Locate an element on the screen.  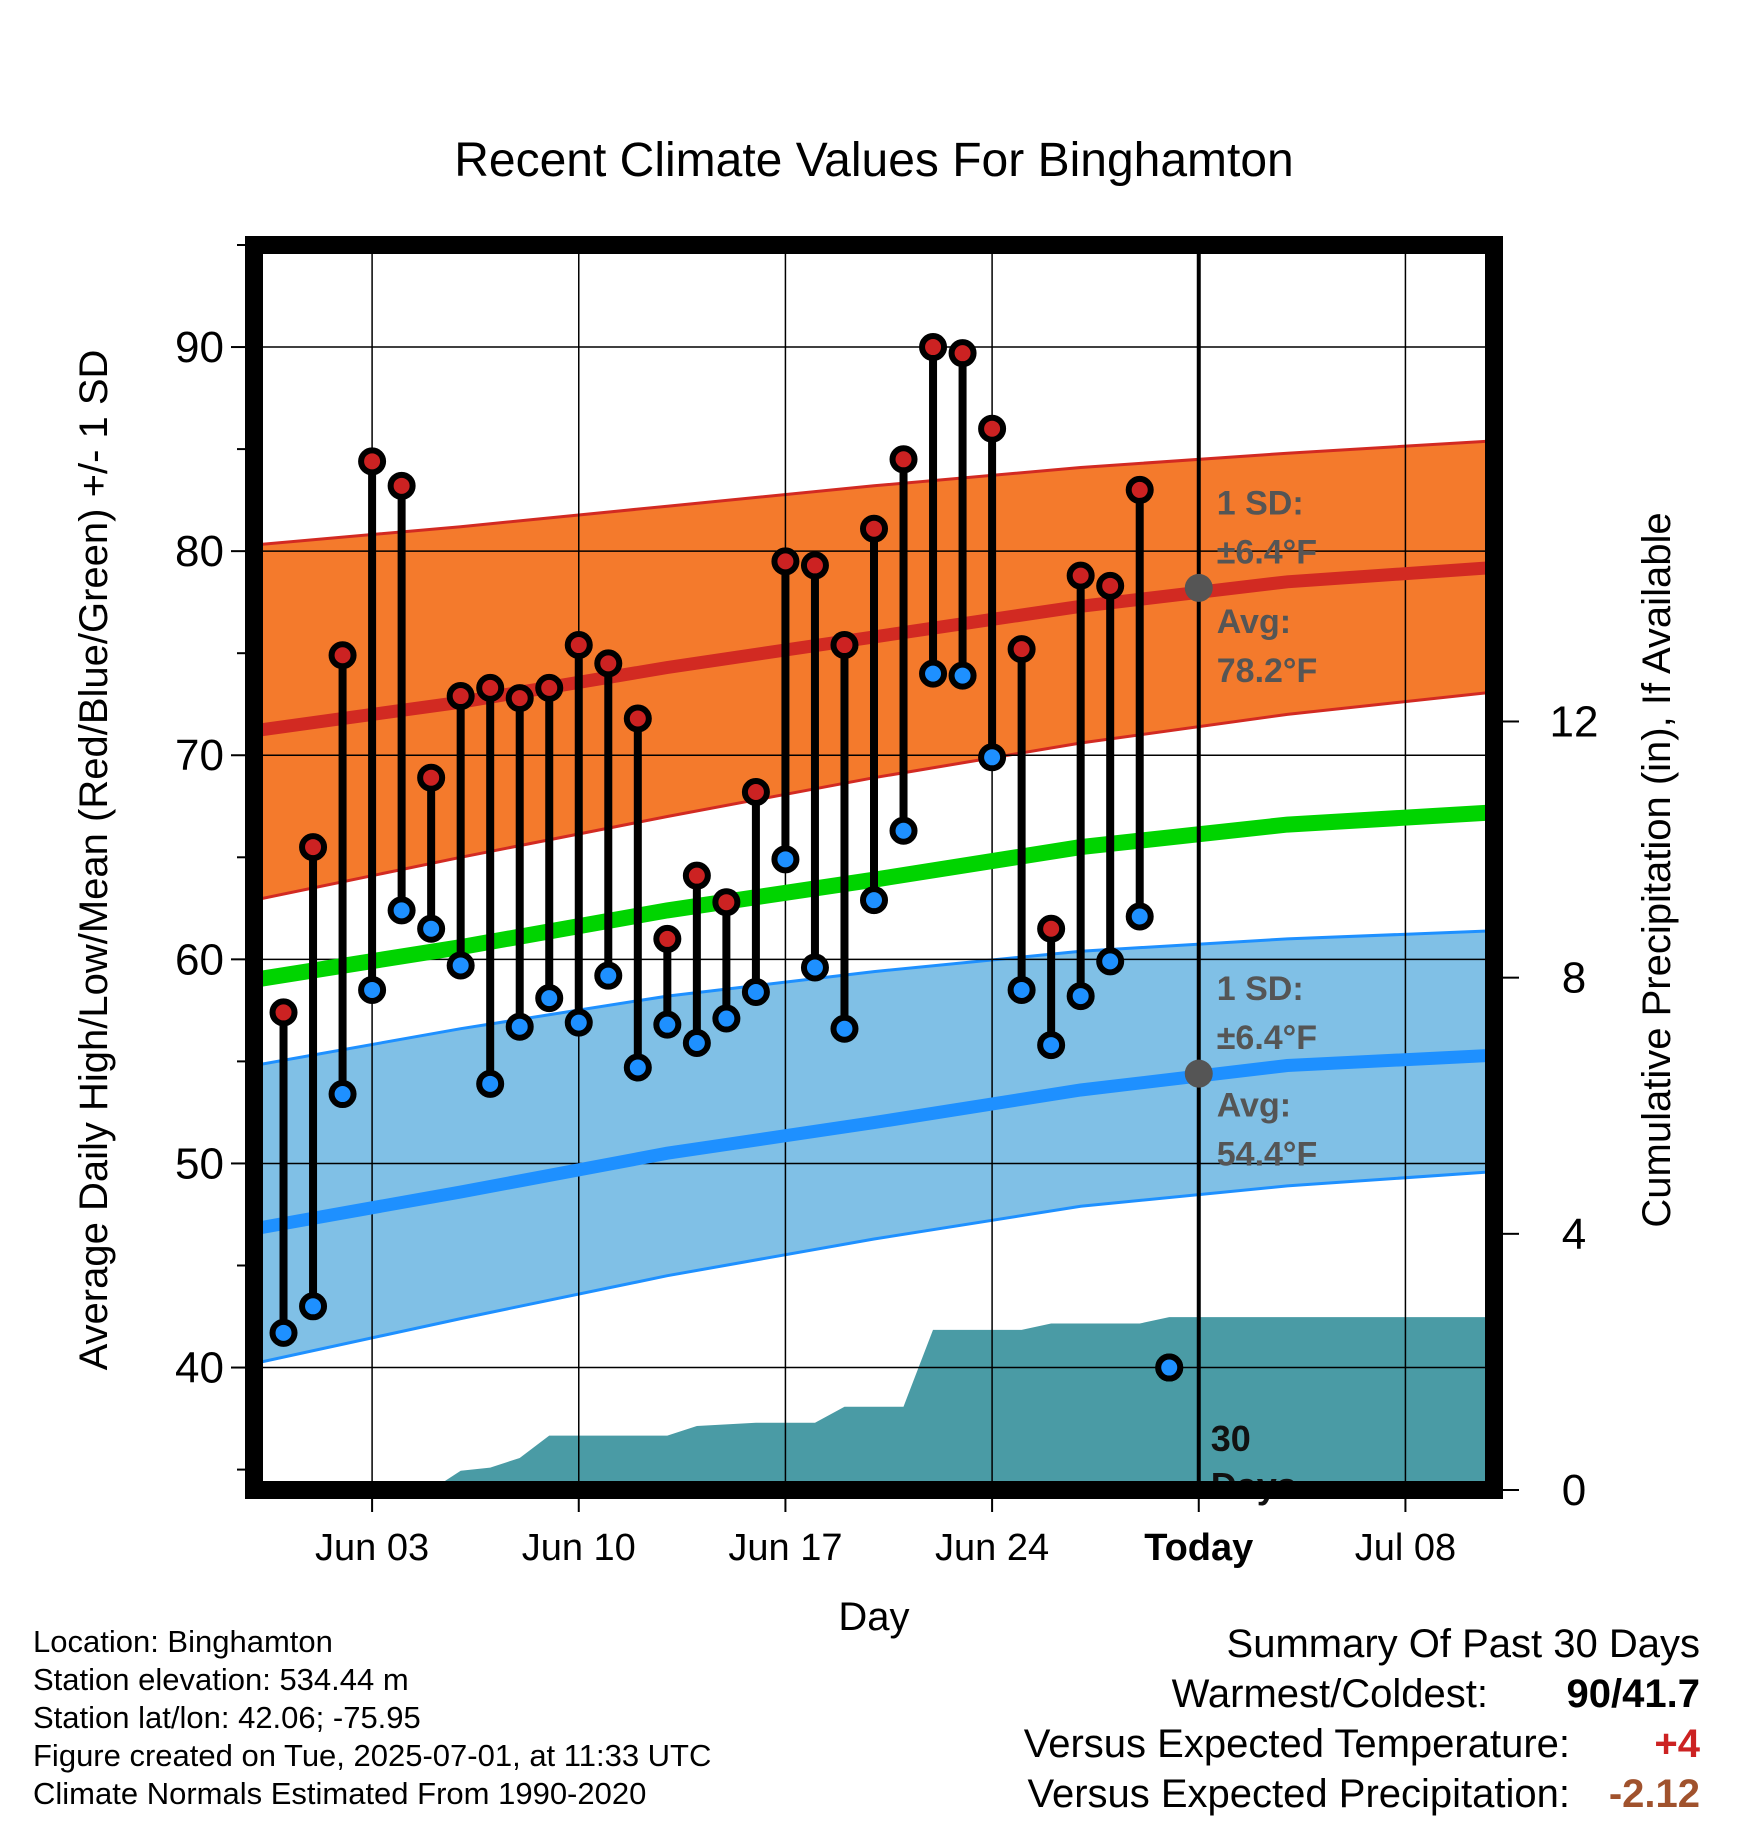
temp-value: +4 is located at coordinates (1677, 1744).